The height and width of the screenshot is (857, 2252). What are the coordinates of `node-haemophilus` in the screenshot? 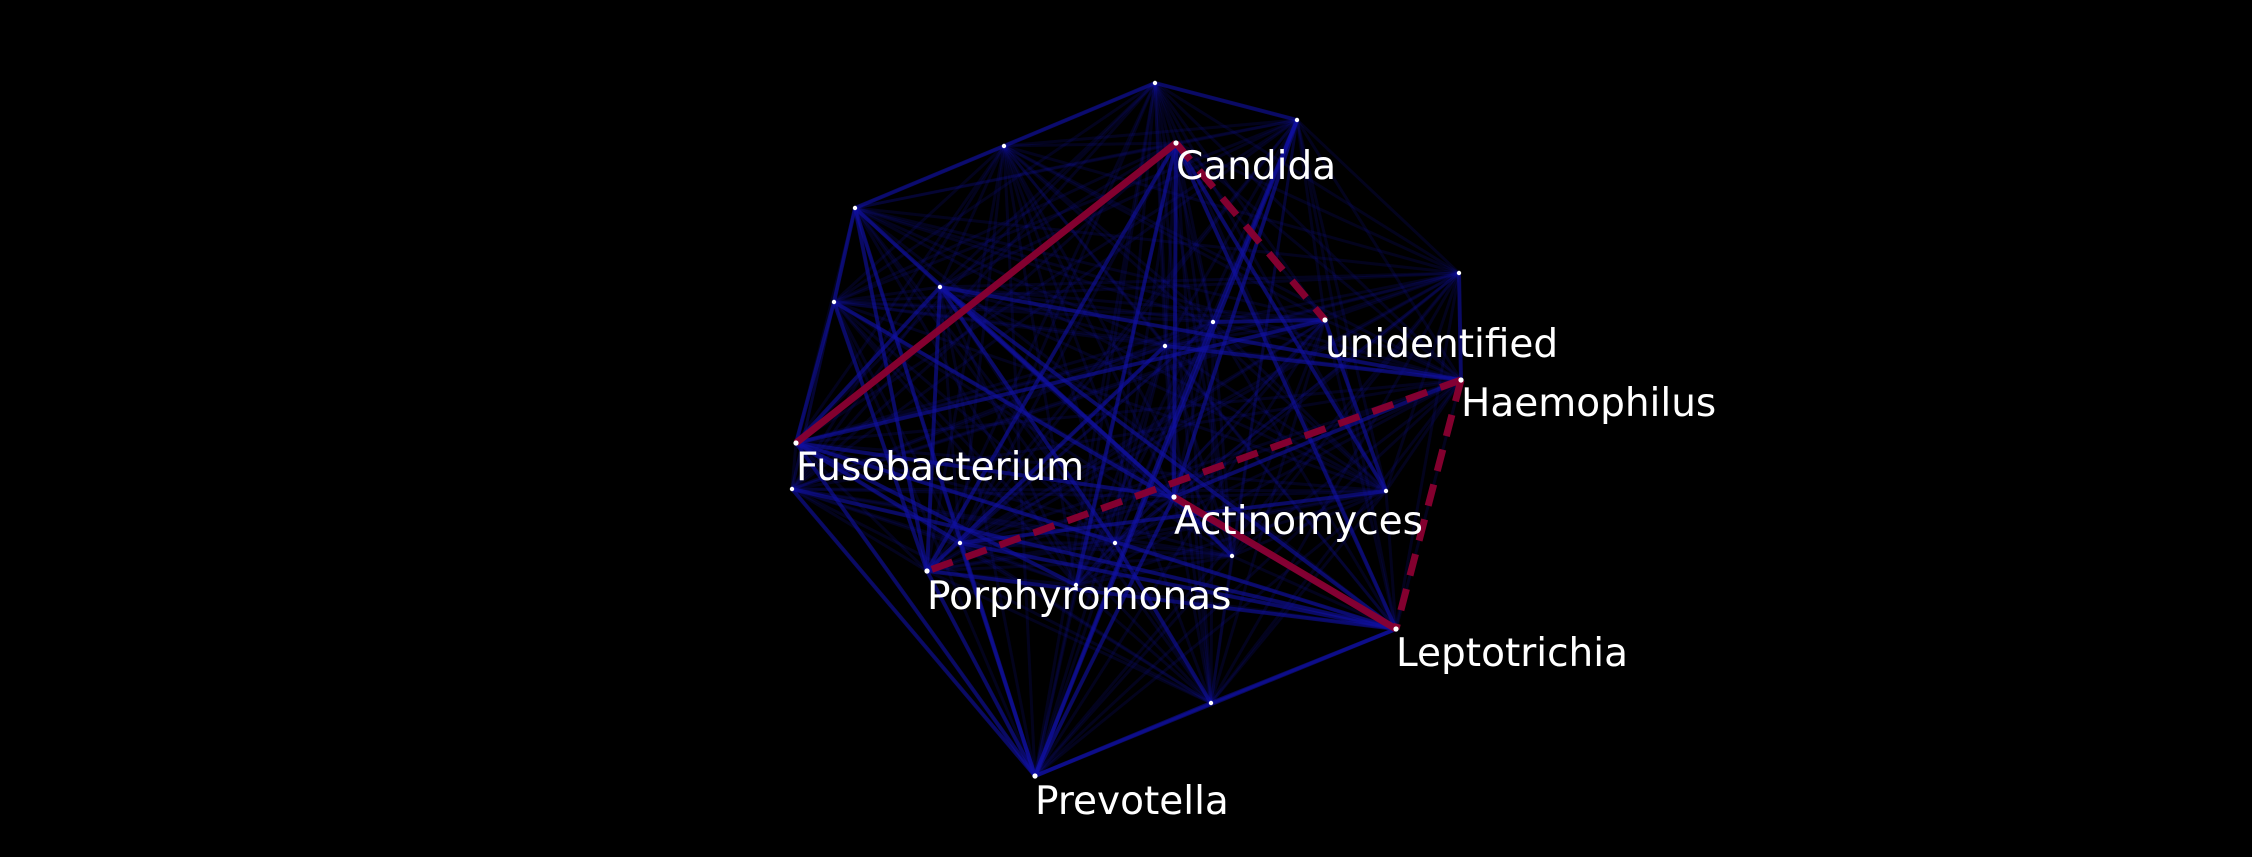 It's located at (1461, 380).